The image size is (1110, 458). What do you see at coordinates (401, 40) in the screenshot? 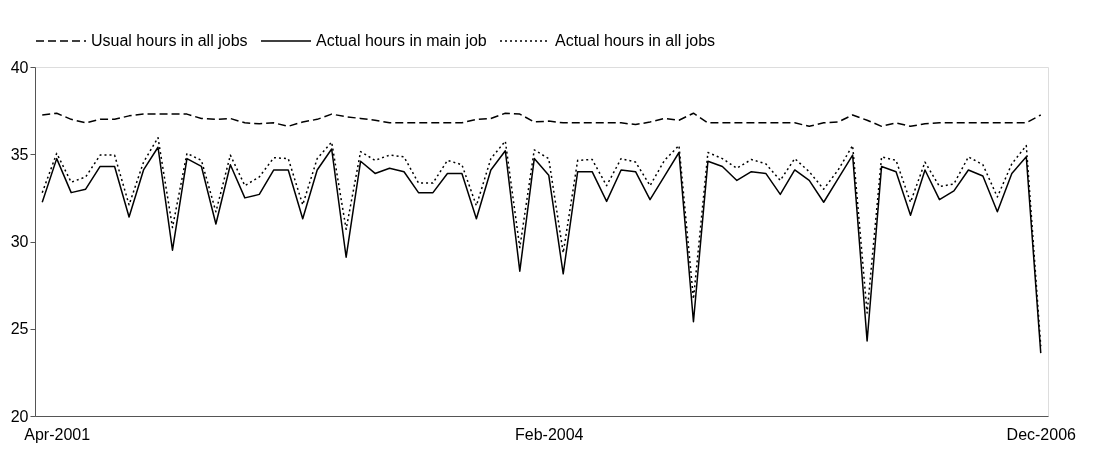
I see `legend-label: Actual hours in main job` at bounding box center [401, 40].